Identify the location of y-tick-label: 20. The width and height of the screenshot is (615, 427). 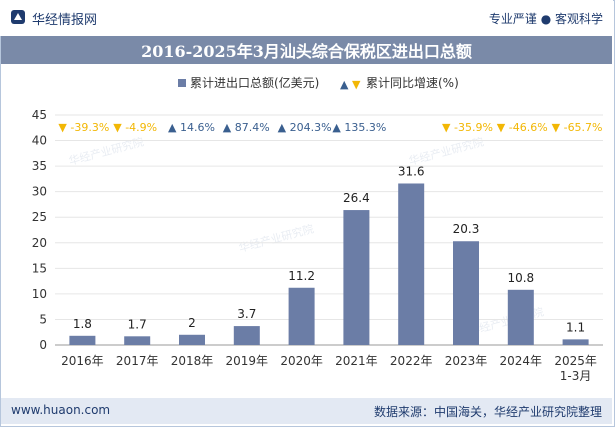
(39, 243).